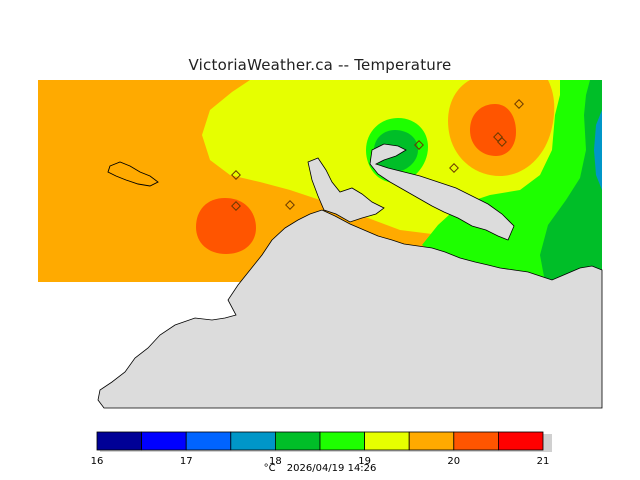  Describe the element at coordinates (598, 150) in the screenshot. I see `temp-region-cyan-east` at that location.